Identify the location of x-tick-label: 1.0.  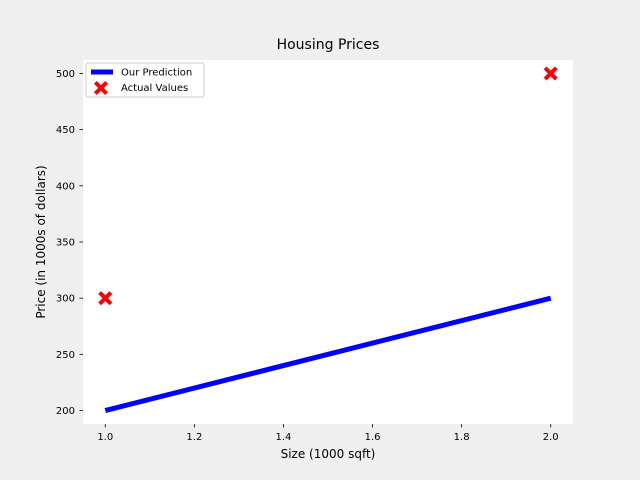
(105, 437).